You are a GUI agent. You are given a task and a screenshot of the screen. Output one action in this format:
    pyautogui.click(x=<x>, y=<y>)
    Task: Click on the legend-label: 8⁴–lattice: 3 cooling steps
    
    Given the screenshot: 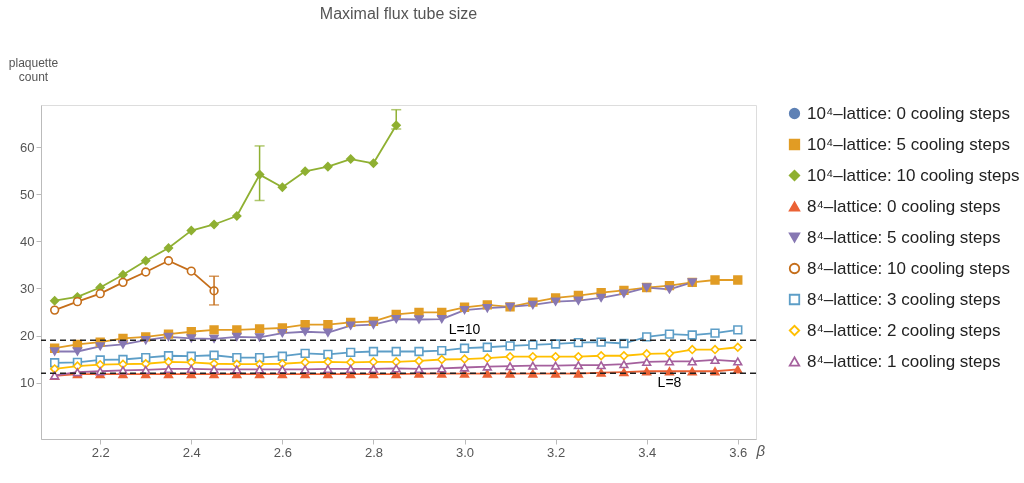 What is the action you would take?
    pyautogui.click(x=904, y=299)
    